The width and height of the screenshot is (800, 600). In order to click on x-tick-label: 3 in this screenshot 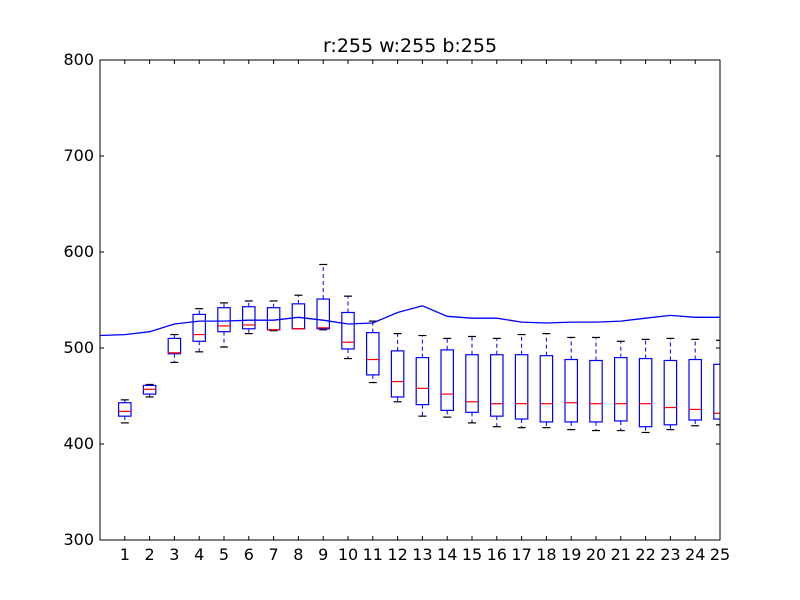, I will do `click(174, 554)`.